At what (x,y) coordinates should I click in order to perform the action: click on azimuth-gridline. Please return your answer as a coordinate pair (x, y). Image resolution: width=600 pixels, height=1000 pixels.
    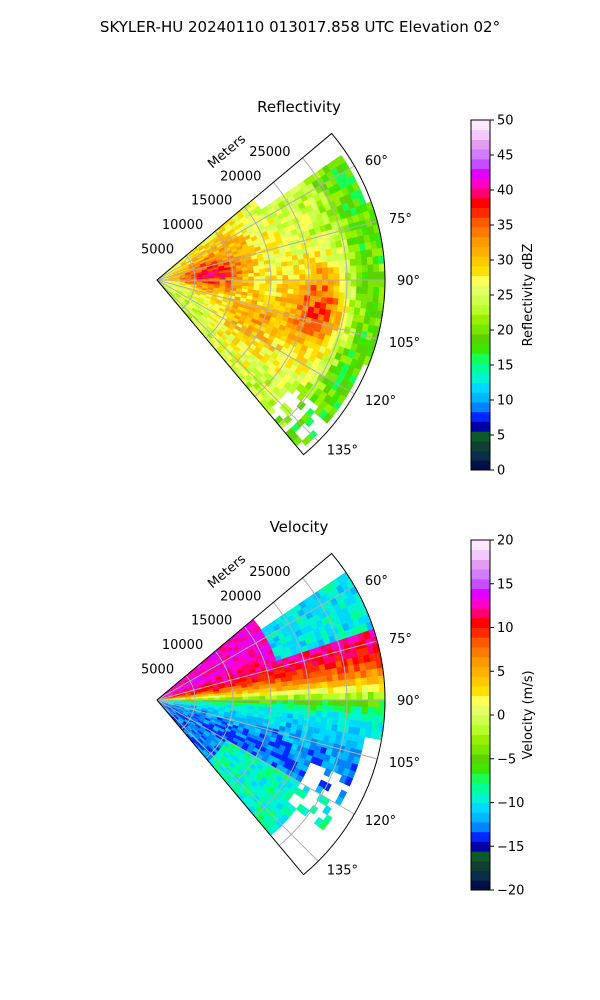
    Looking at the image, I should click on (267, 250).